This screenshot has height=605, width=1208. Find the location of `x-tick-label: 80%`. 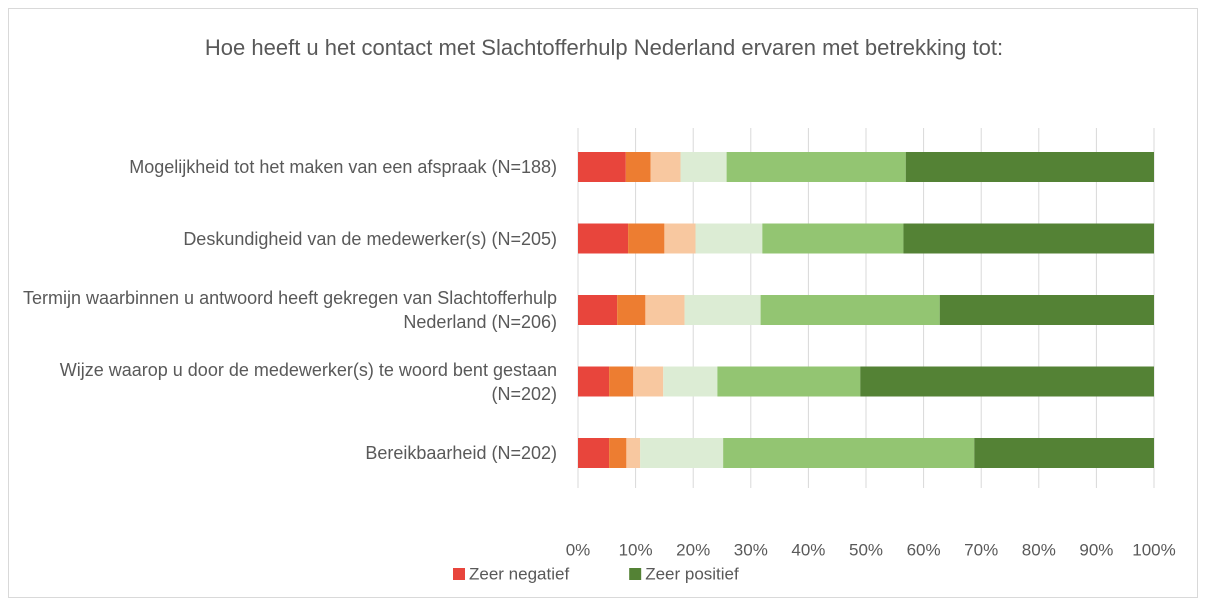

x-tick-label: 80% is located at coordinates (1039, 549).